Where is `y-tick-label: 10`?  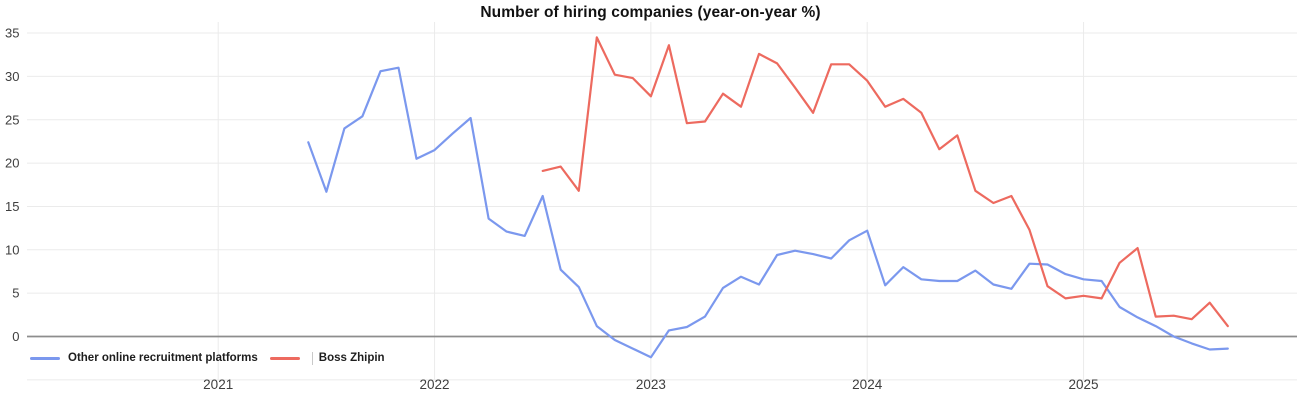 y-tick-label: 10 is located at coordinates (12, 249).